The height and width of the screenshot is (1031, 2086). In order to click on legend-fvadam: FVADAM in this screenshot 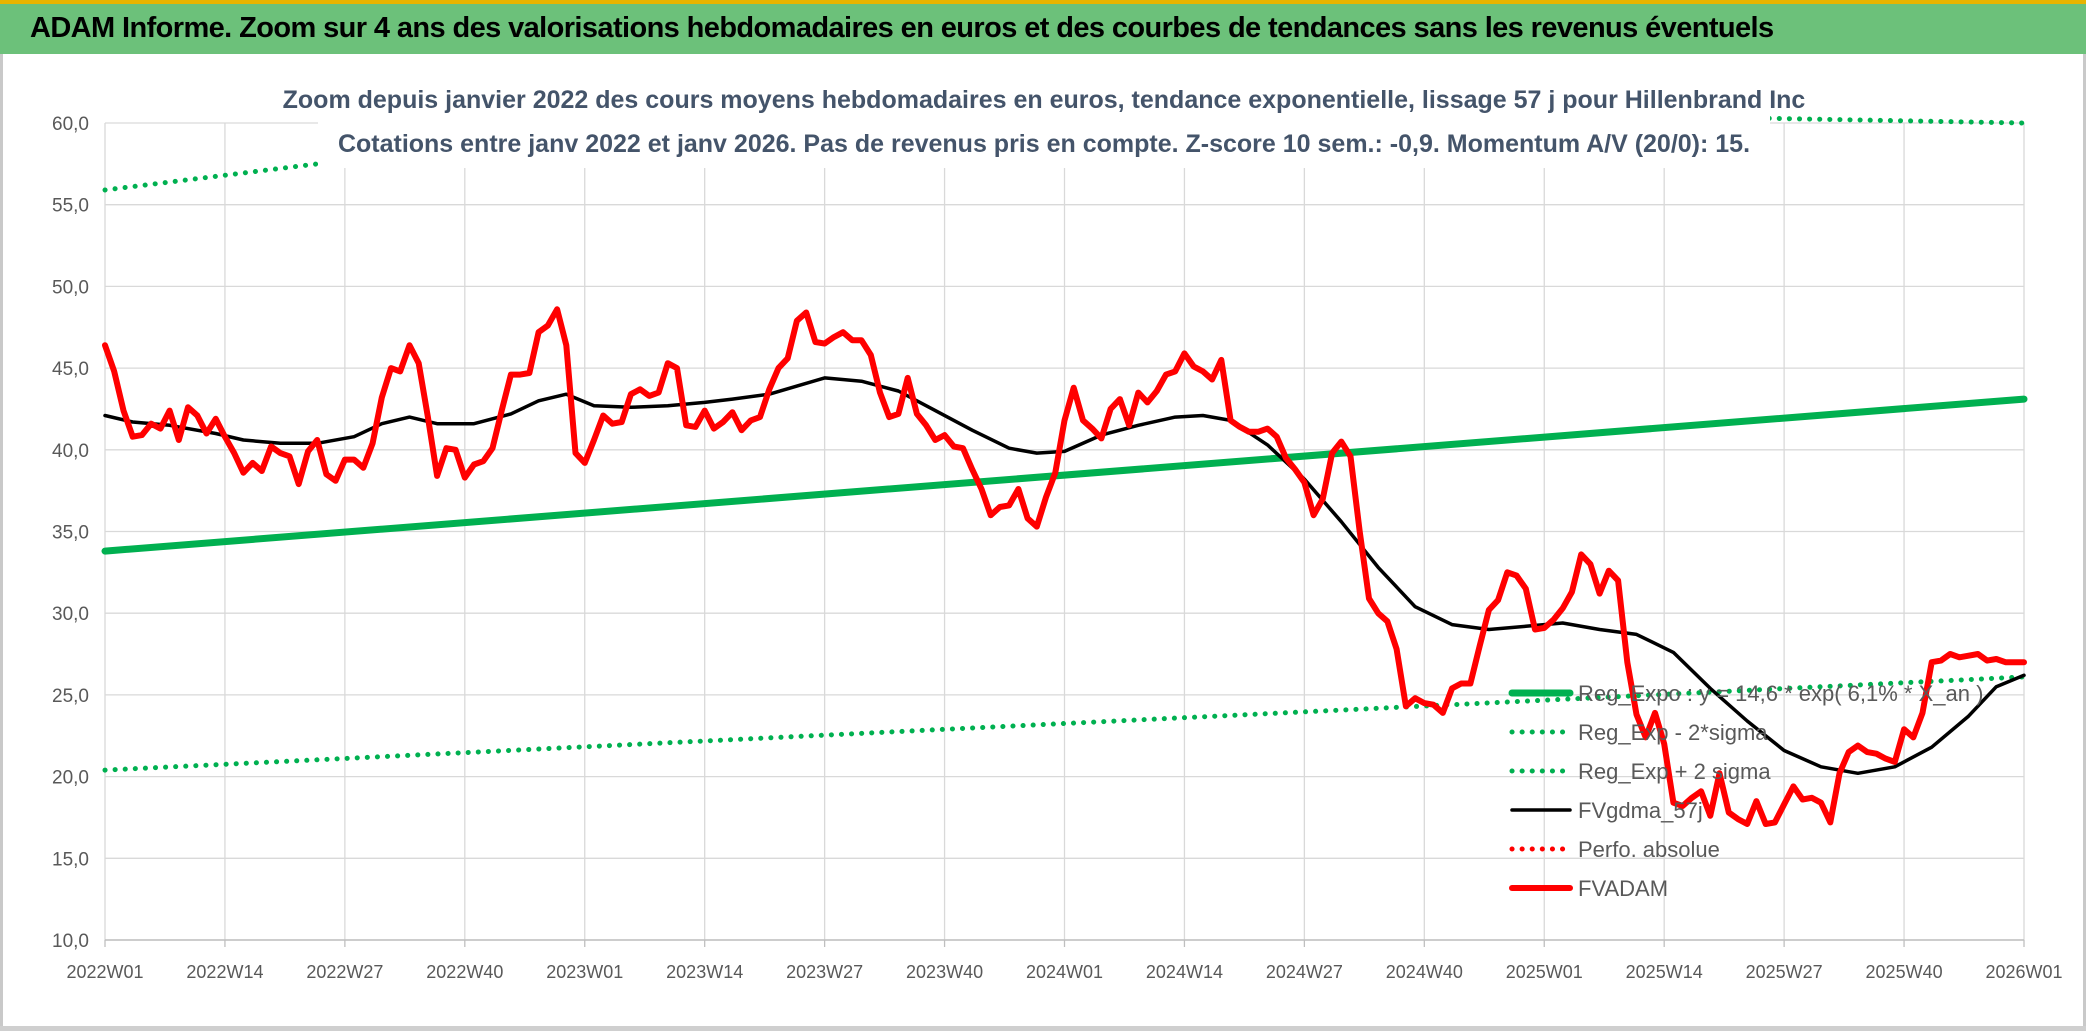, I will do `click(1588, 888)`.